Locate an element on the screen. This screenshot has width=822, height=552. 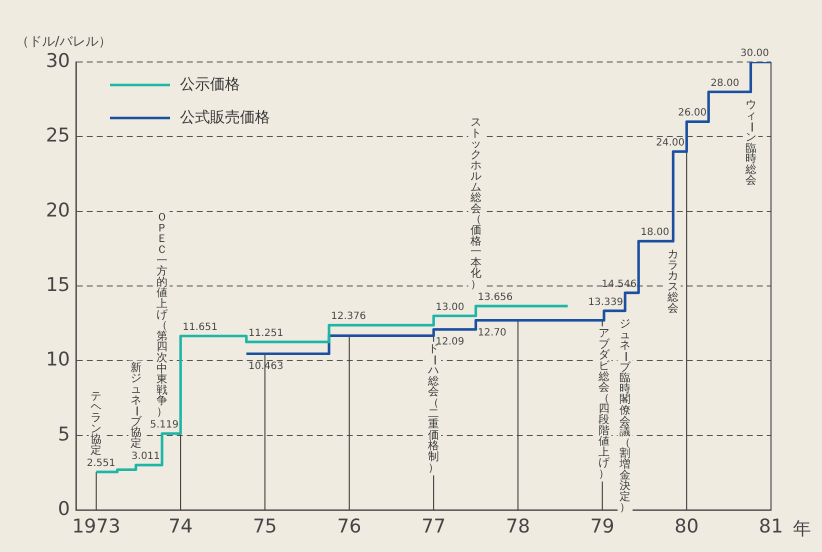
text: ＯＰＥＣ一方的値上げ（第四次中東戦争） is located at coordinates (162, 314).